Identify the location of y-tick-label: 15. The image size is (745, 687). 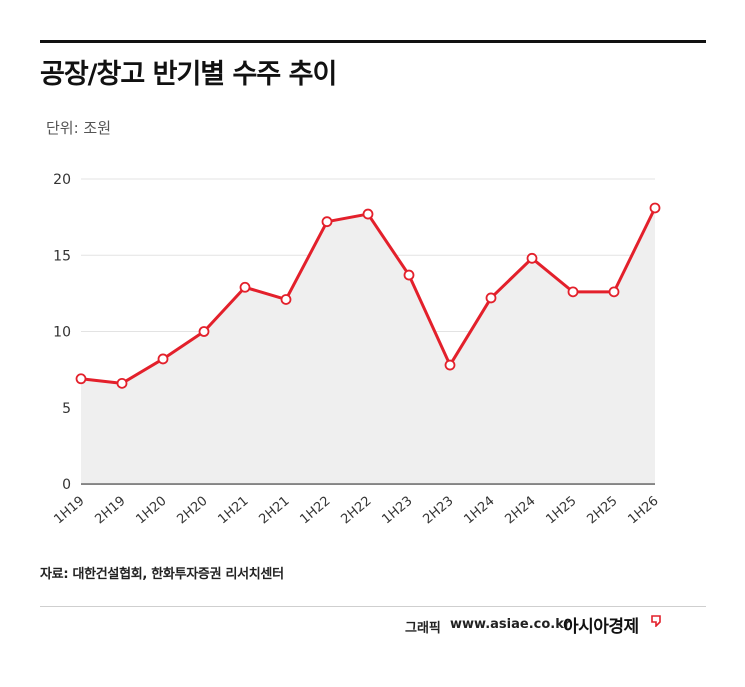
(62, 256).